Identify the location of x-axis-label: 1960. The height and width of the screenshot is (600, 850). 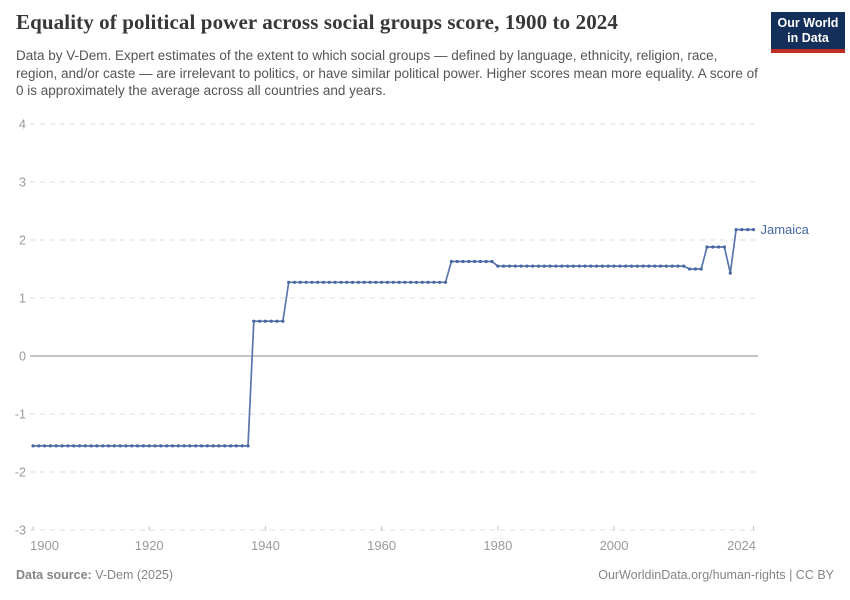
(381, 545).